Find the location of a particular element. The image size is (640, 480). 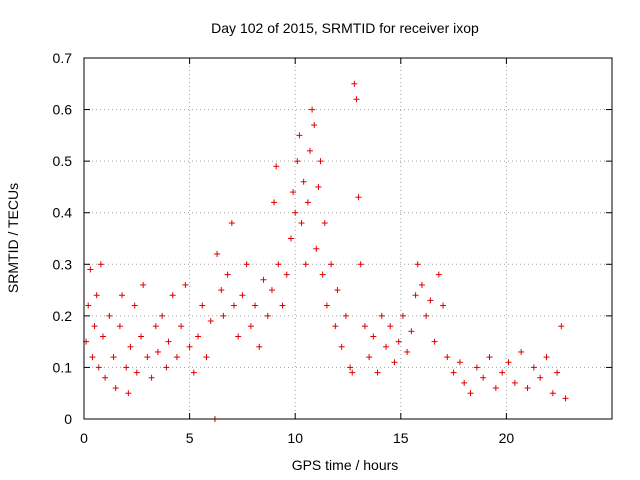

x-tick-labels: 0 5 10 15 20 is located at coordinates (297, 438).